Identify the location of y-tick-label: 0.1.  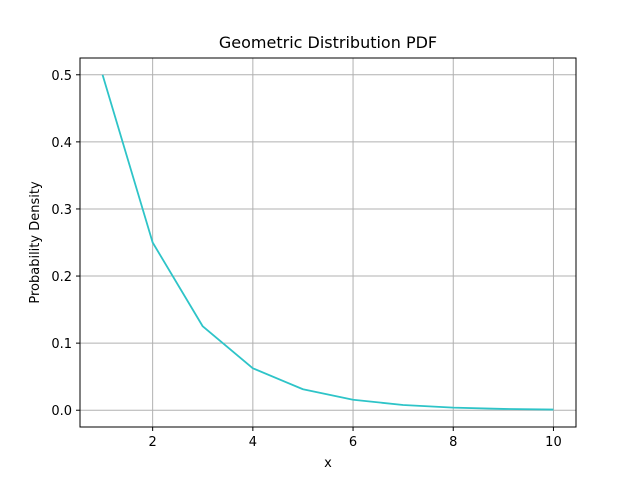
(61, 344).